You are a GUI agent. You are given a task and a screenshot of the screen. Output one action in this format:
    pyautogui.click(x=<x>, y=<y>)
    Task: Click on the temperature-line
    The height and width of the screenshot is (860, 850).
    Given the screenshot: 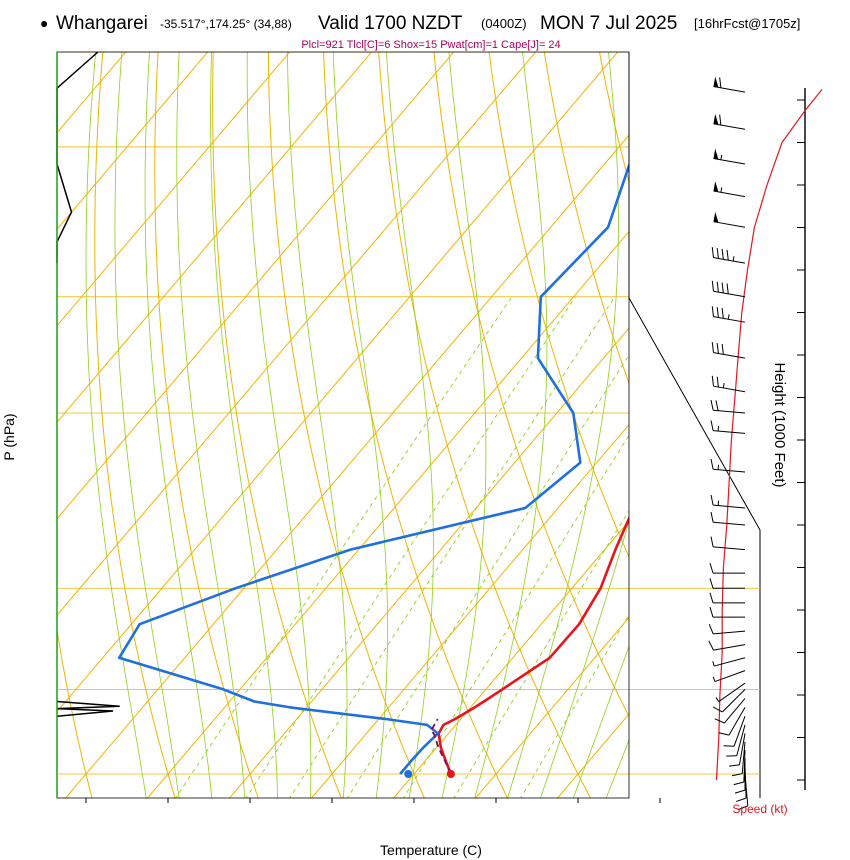 What is the action you would take?
    pyautogui.click(x=533, y=645)
    